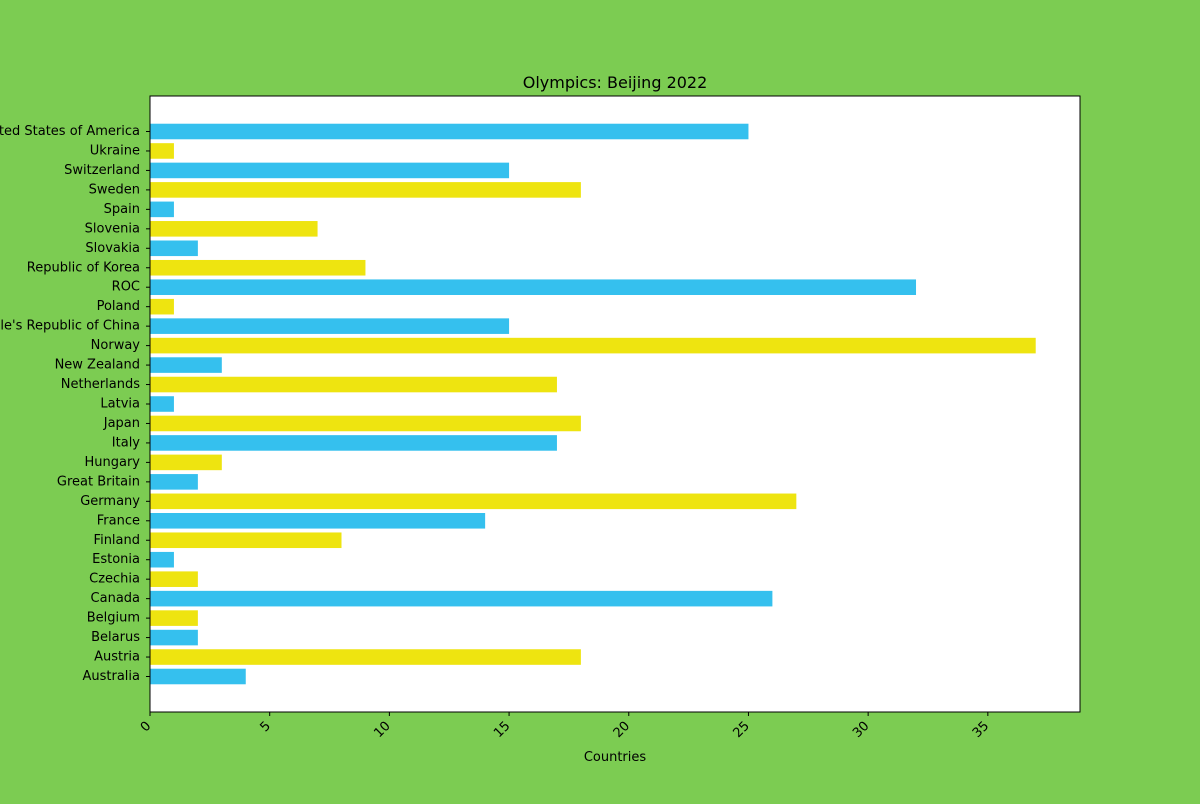  What do you see at coordinates (114, 189) in the screenshot?
I see `y-tick-label: Sweden` at bounding box center [114, 189].